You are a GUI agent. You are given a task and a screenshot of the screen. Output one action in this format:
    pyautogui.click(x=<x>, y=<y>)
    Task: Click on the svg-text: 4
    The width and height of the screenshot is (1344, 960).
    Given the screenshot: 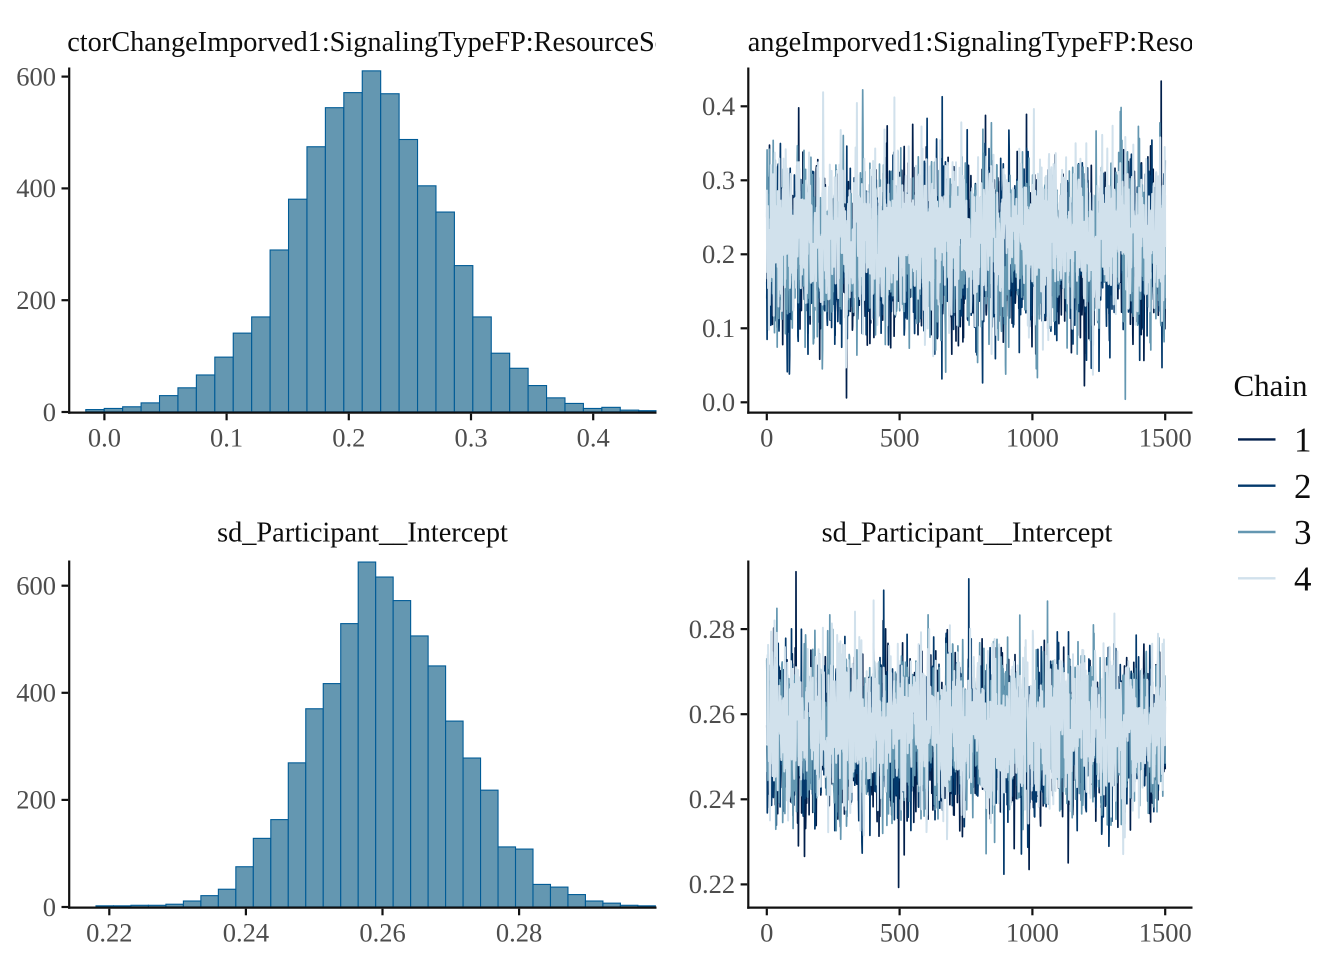 What is the action you would take?
    pyautogui.click(x=1303, y=579)
    